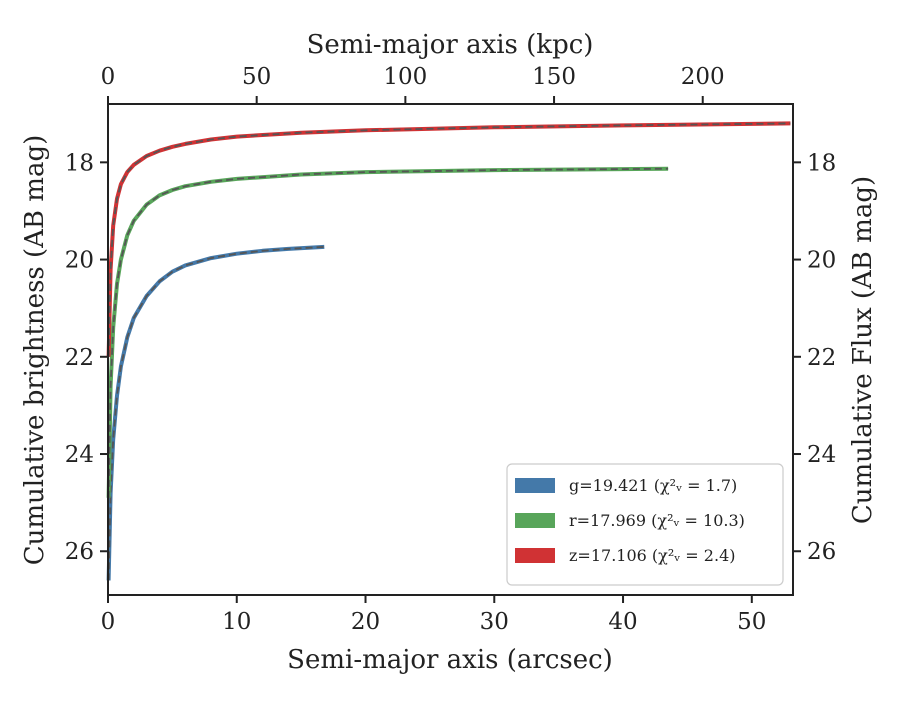 The height and width of the screenshot is (705, 900). What do you see at coordinates (821, 261) in the screenshot?
I see `y-tick-label-right: 20` at bounding box center [821, 261].